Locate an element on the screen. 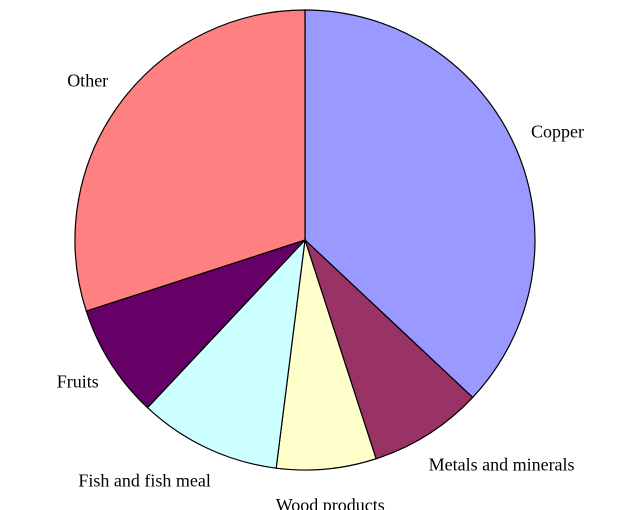 Image resolution: width=642 pixels, height=510 pixels. slice-label: Fruits is located at coordinates (78, 382).